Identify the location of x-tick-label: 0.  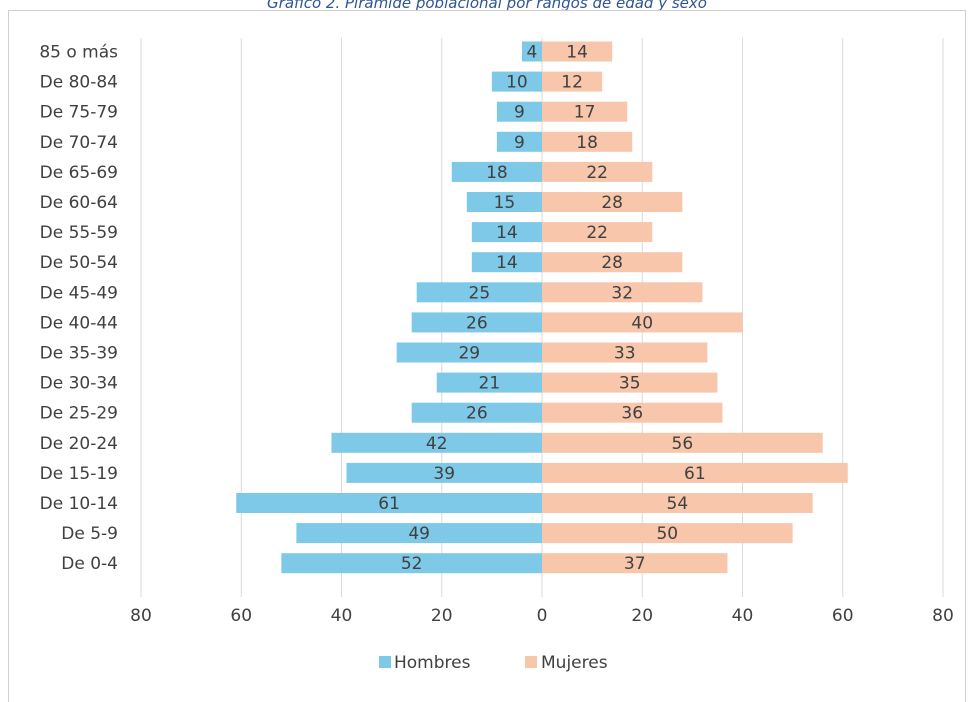
(542, 616).